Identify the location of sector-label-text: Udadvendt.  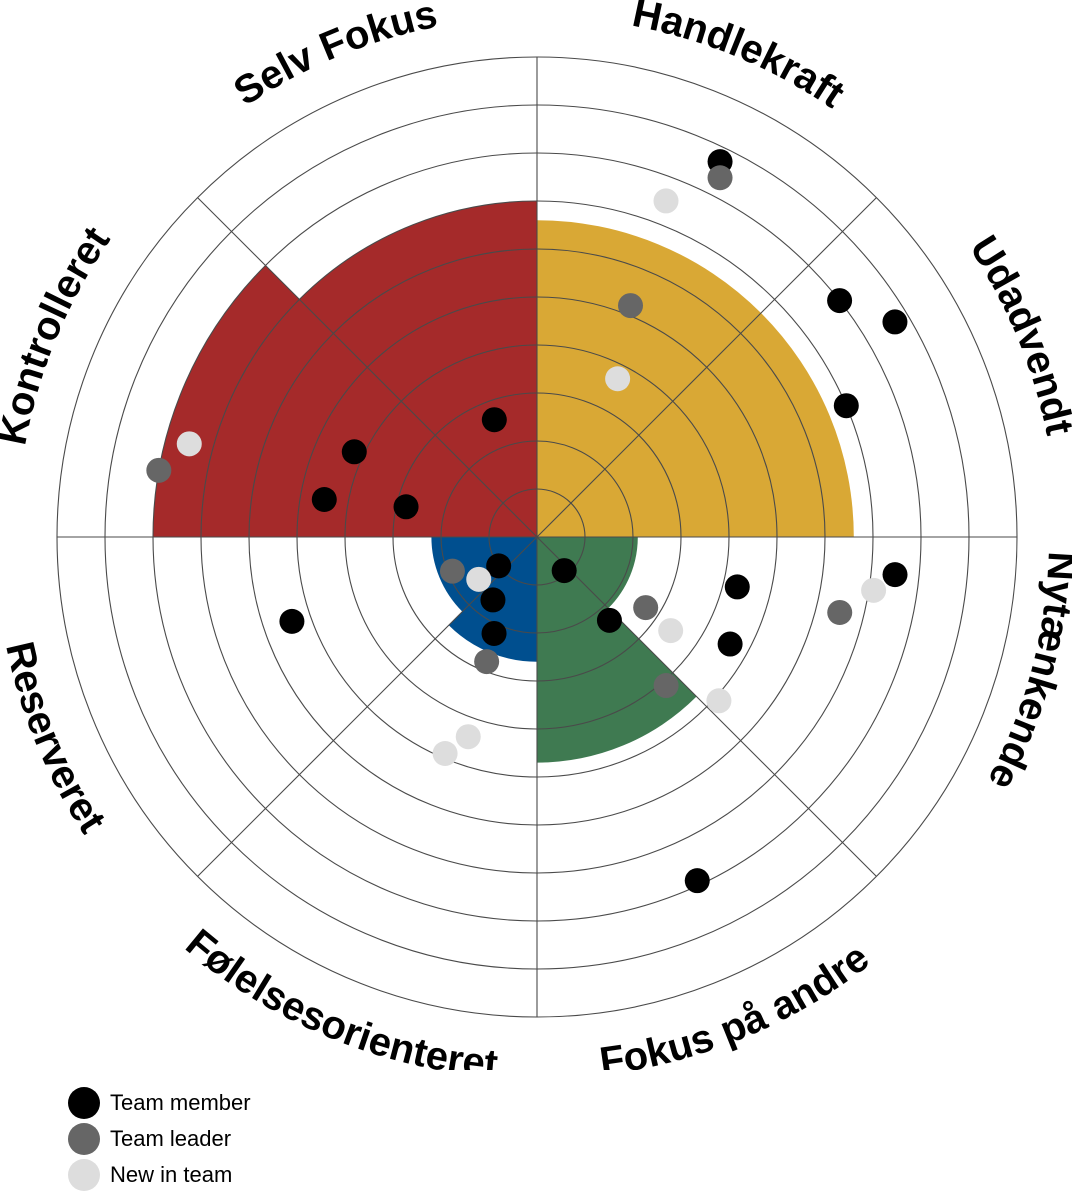
(1016, 333).